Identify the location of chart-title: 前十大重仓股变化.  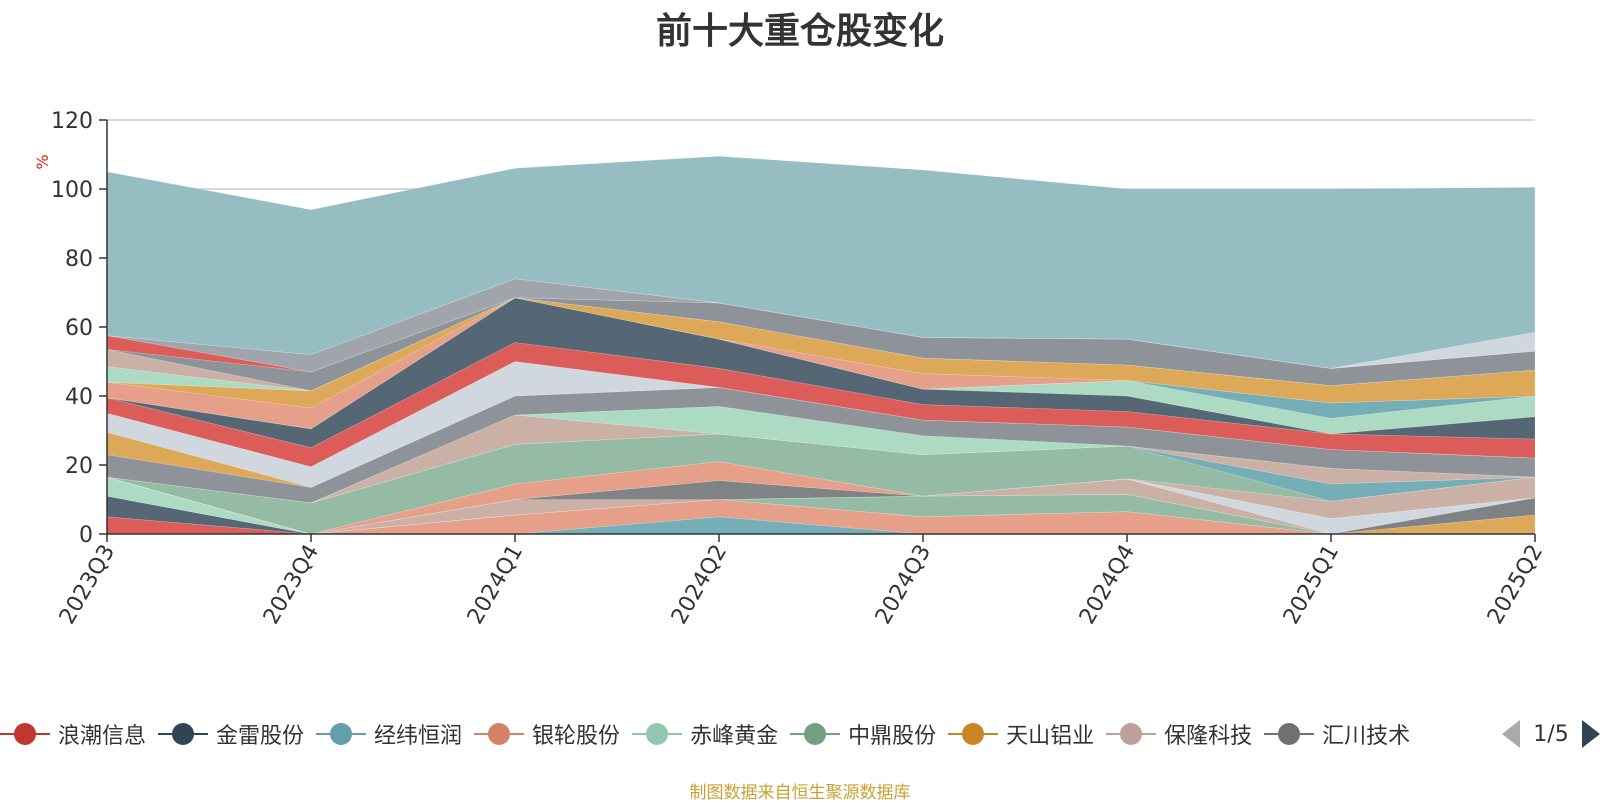
(799, 31).